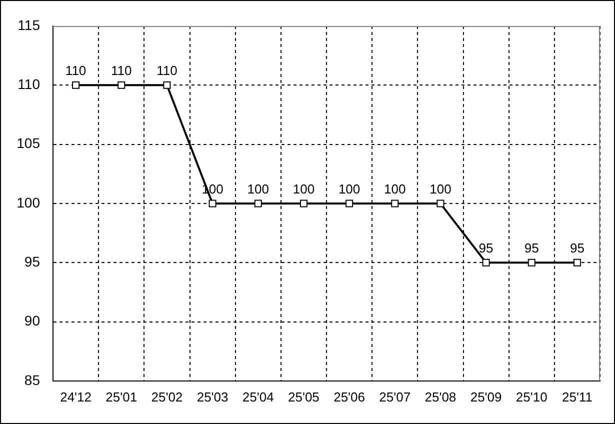 This screenshot has width=615, height=424. Describe the element at coordinates (76, 396) in the screenshot. I see `x-tick-label: 24'12` at that location.